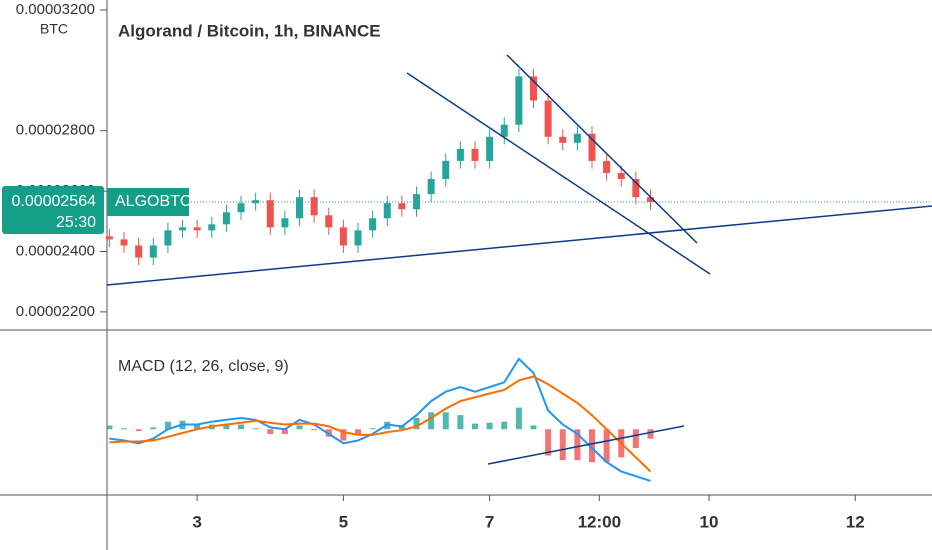 This screenshot has height=550, width=932. I want to click on x-tick-label: 7, so click(489, 521).